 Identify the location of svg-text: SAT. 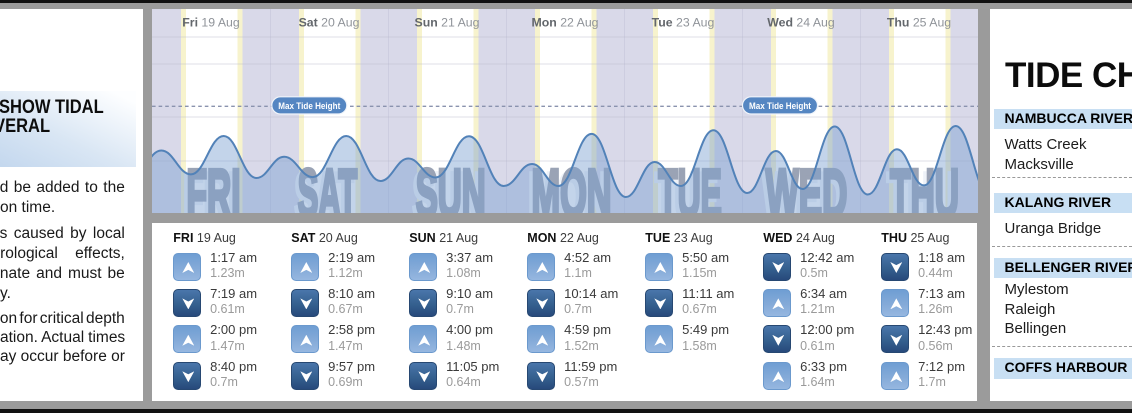
(327, 184).